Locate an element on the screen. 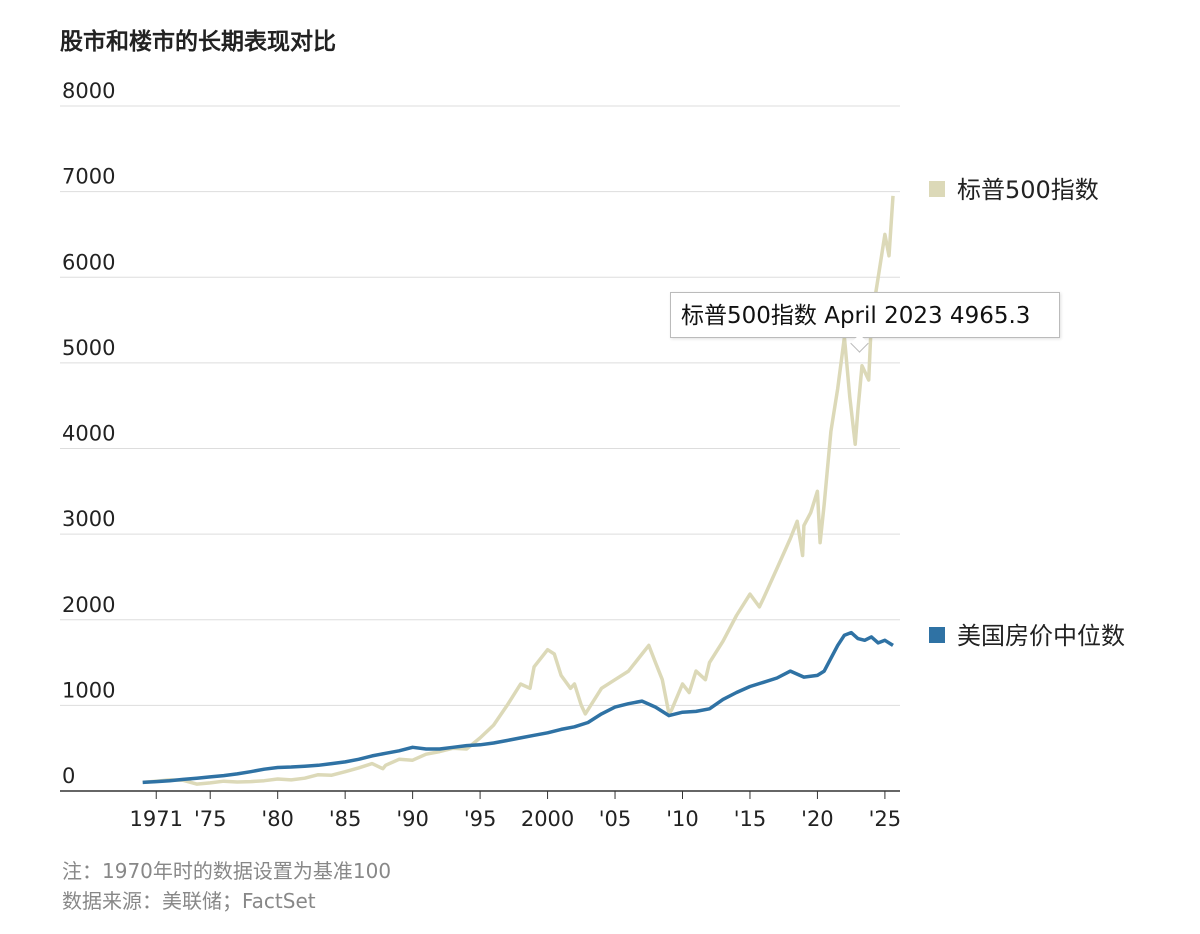 The image size is (1200, 934). x-tick-label: '85 is located at coordinates (345, 819).